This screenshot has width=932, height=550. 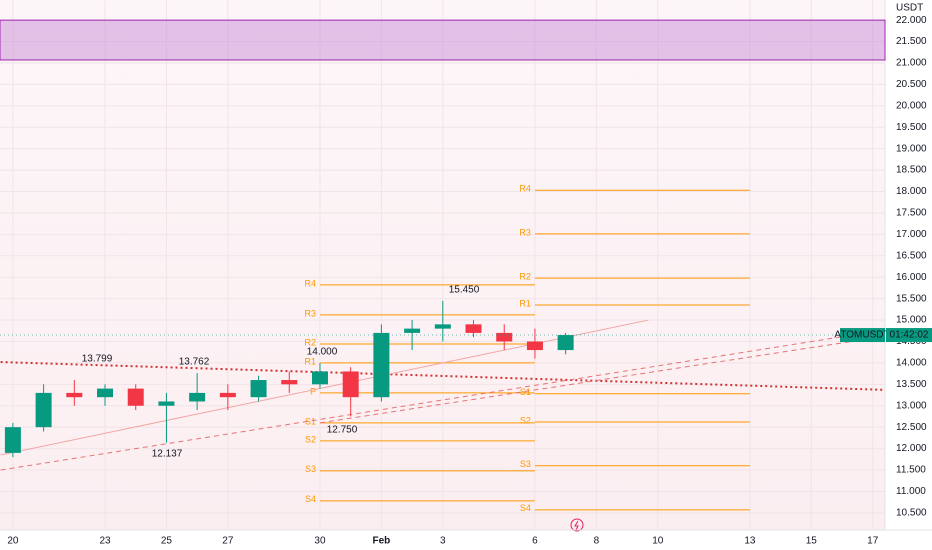 What do you see at coordinates (194, 362) in the screenshot?
I see `annotation: 13.762` at bounding box center [194, 362].